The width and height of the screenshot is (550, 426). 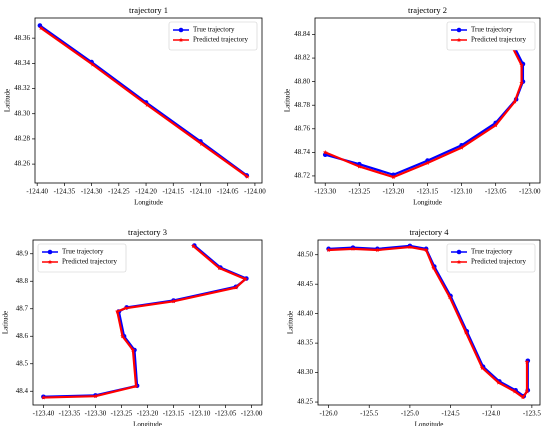 What do you see at coordinates (22, 308) in the screenshot?
I see `y-tick-label: 48.7` at bounding box center [22, 308].